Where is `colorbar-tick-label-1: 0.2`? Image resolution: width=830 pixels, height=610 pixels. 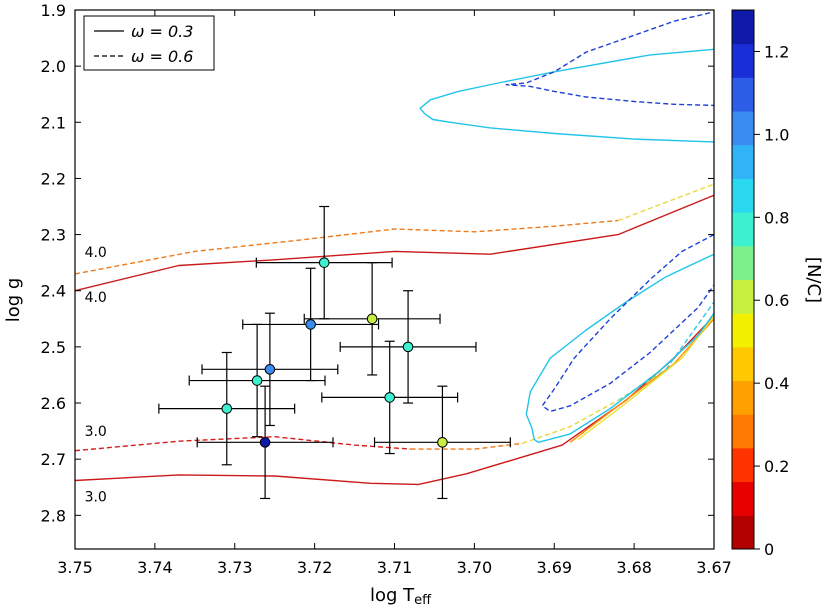
colorbar-tick-label-1: 0.2 is located at coordinates (776, 466).